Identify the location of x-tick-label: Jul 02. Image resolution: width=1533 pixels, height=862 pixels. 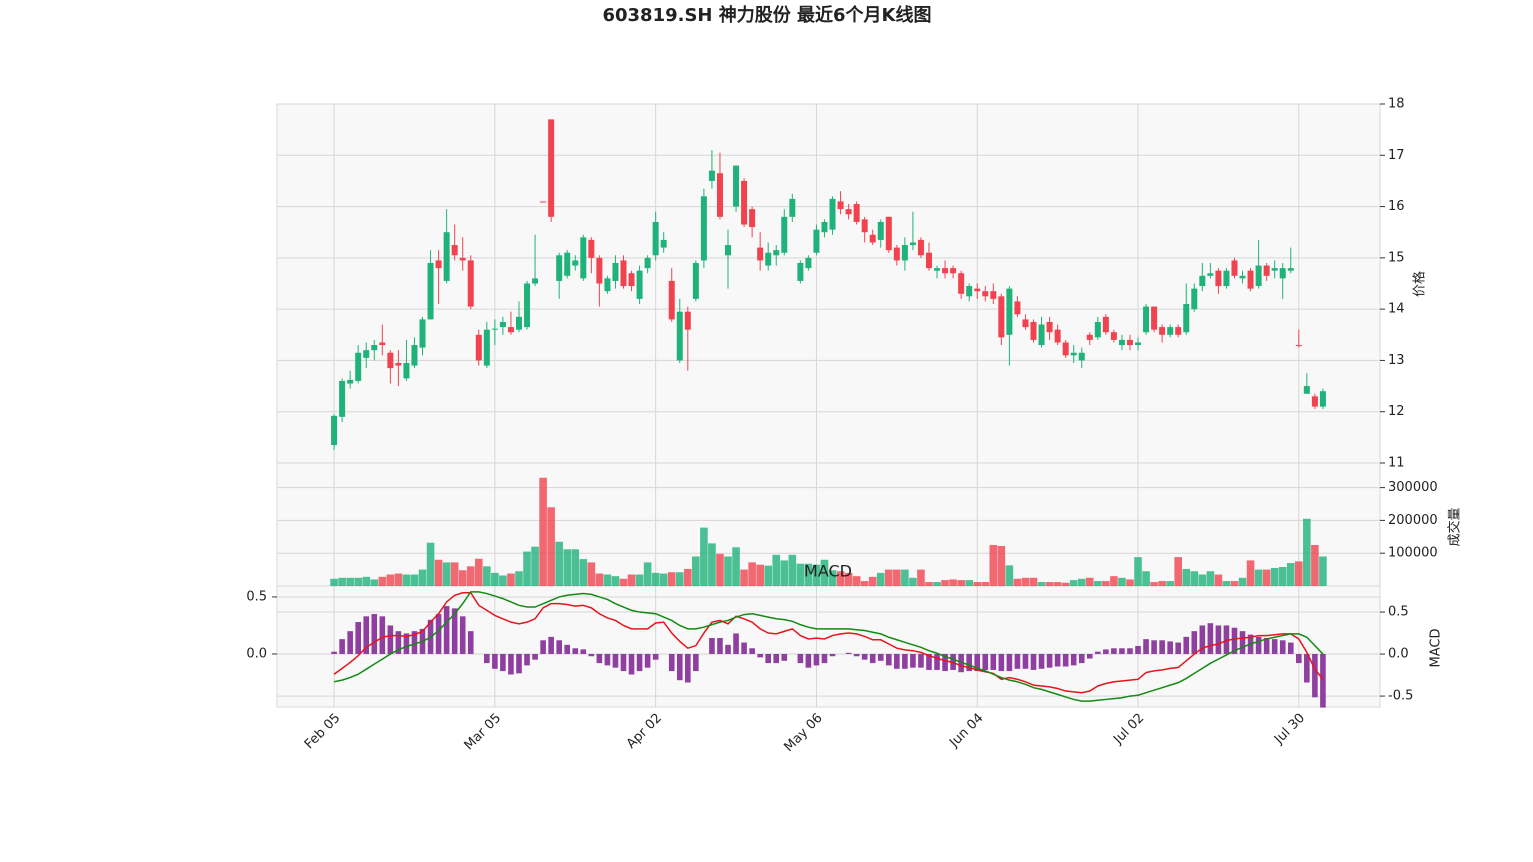
(1128, 729).